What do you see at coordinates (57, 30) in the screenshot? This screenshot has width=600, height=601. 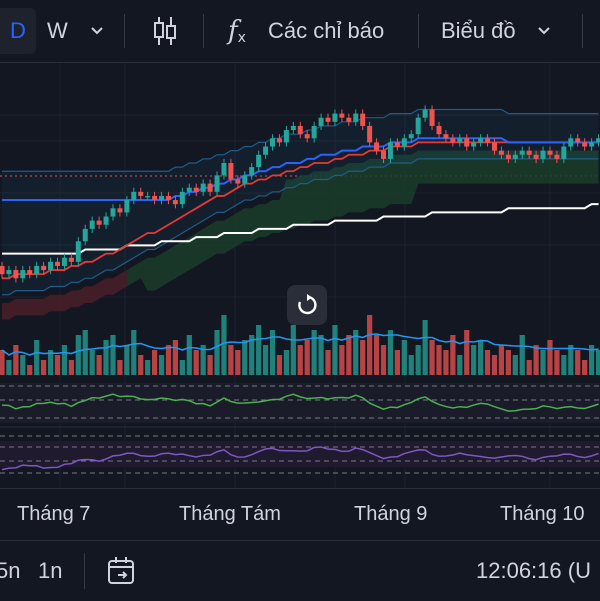 I see `interval-w-button: W` at bounding box center [57, 30].